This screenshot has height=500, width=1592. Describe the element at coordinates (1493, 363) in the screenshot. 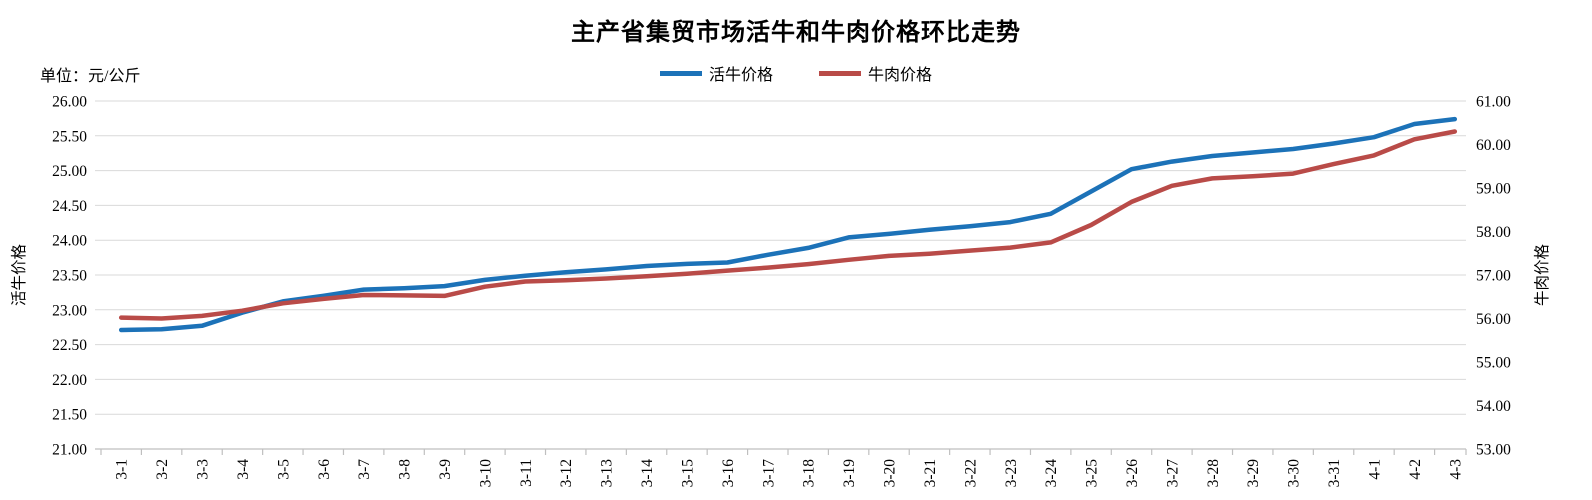

I see `right-axis-tick-label: 55.00` at that location.